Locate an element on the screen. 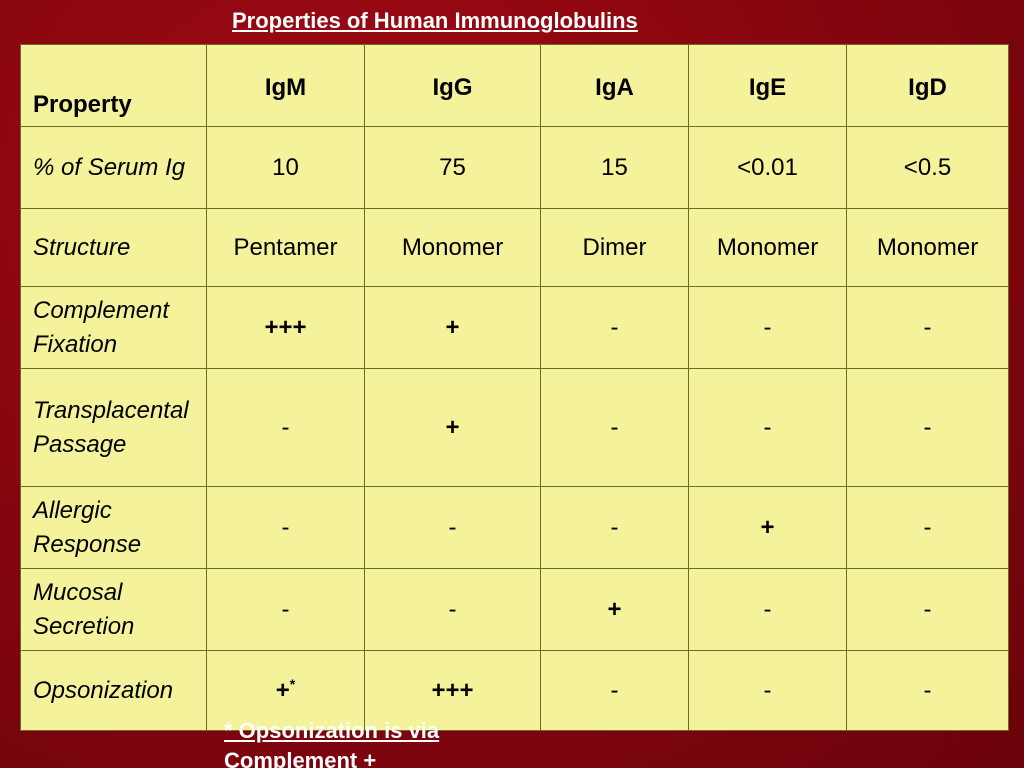 This screenshot has width=1024, height=768. cell-value: + is located at coordinates (282, 690).